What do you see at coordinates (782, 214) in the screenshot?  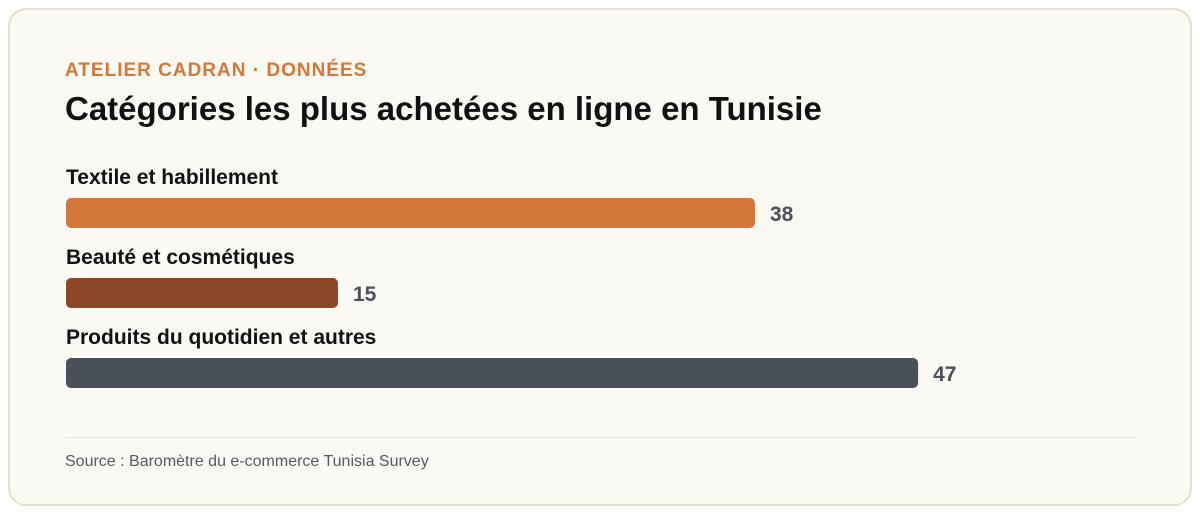 I see `value-label: 38` at bounding box center [782, 214].